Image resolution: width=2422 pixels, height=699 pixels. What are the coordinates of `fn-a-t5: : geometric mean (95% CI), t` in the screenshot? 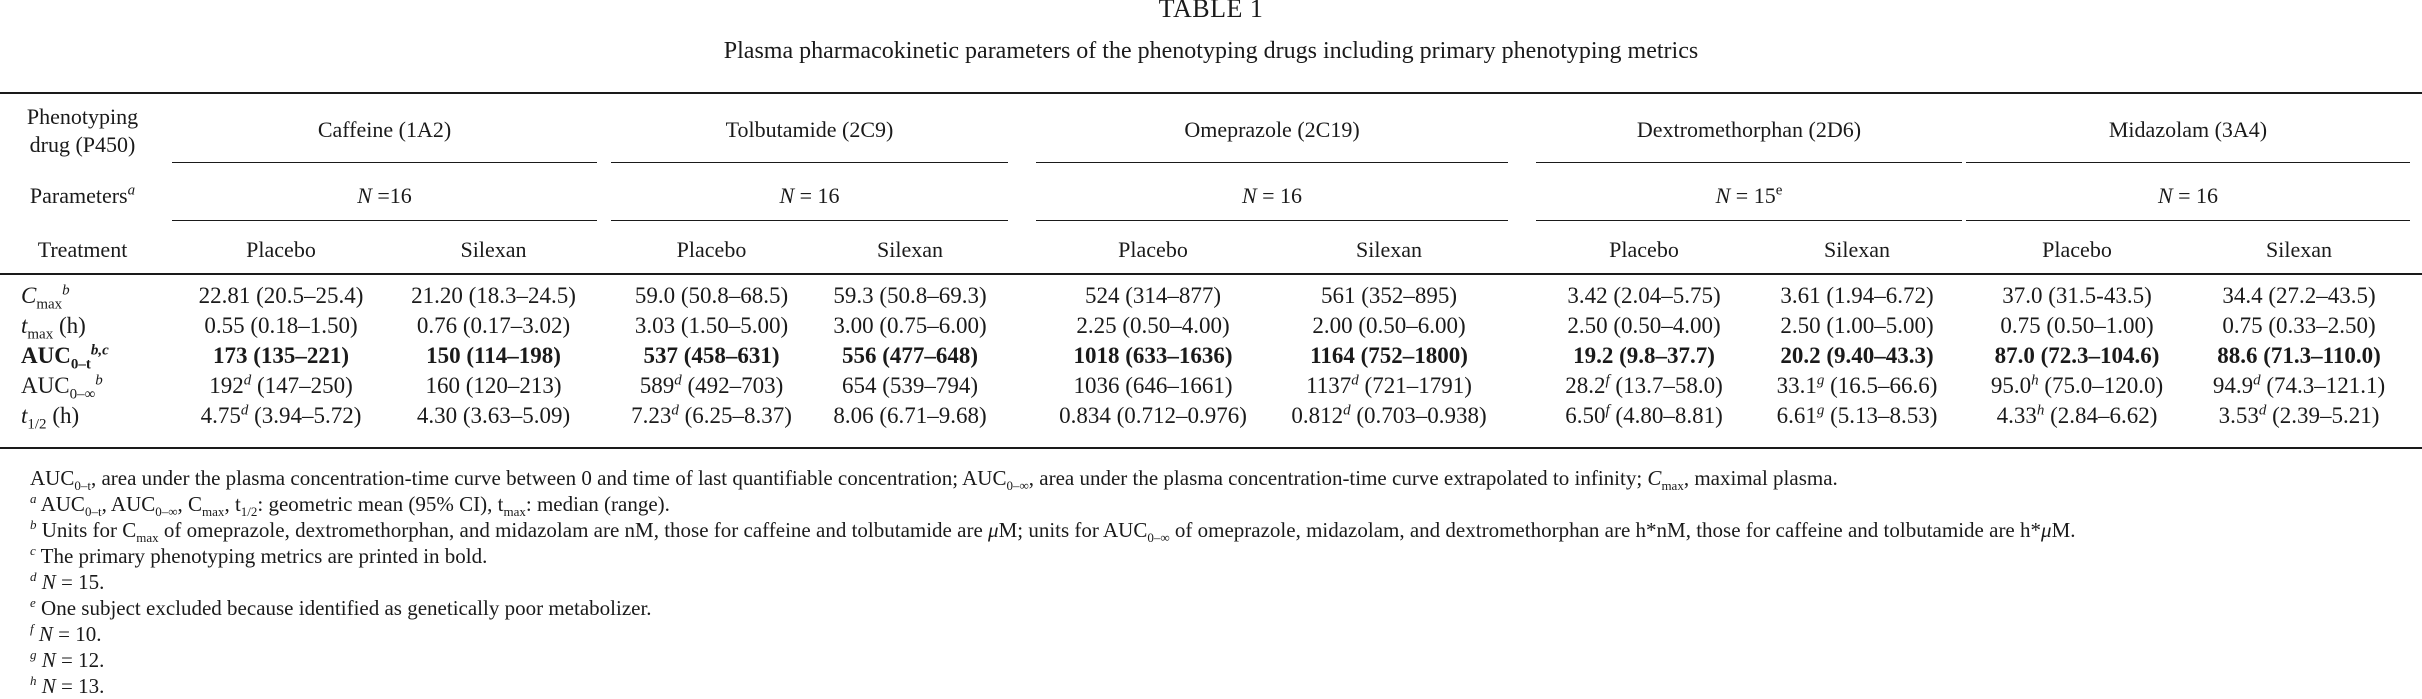 It's located at (380, 504).